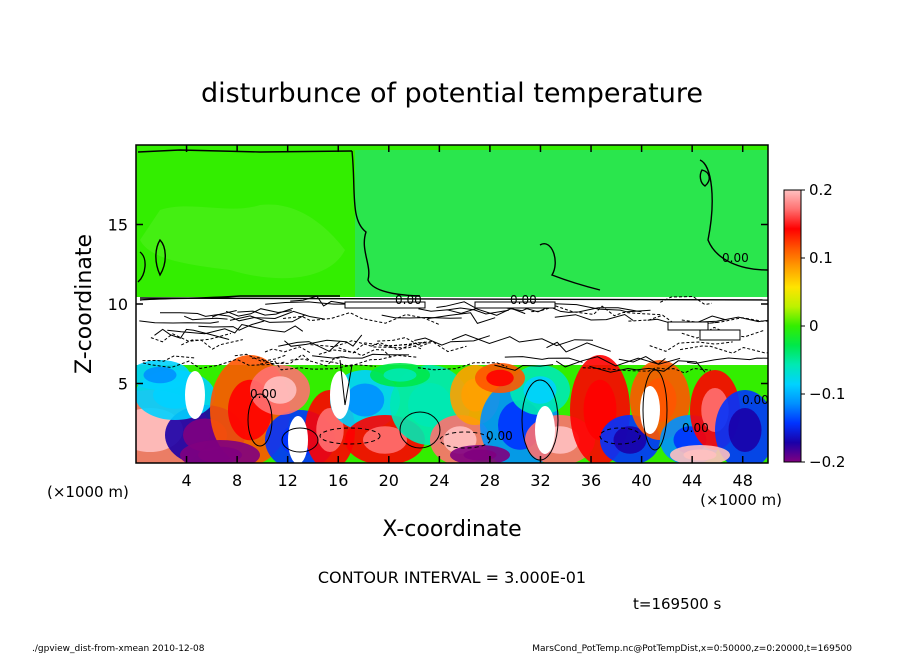  What do you see at coordinates (827, 462) in the screenshot?
I see `colorbar-tick-label: −0.2` at bounding box center [827, 462].